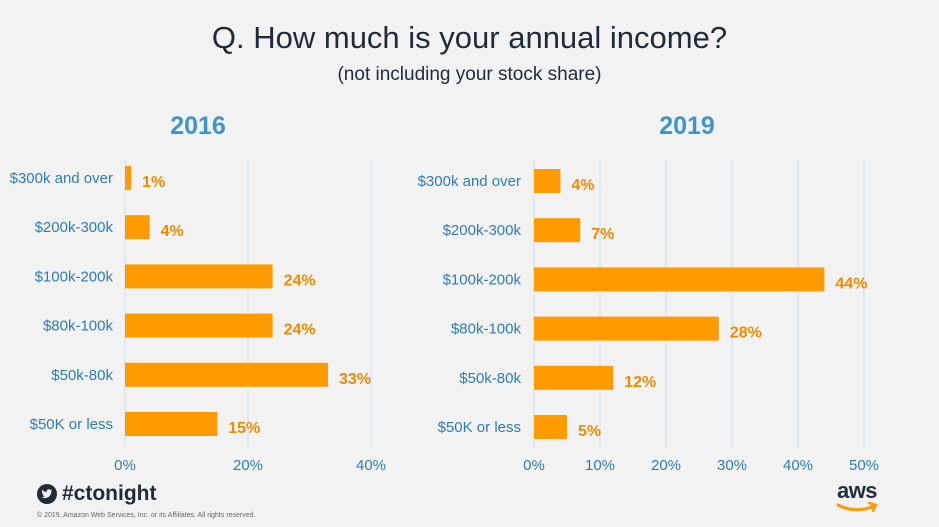 Image resolution: width=939 pixels, height=527 pixels. I want to click on twitter-icon, so click(47, 494).